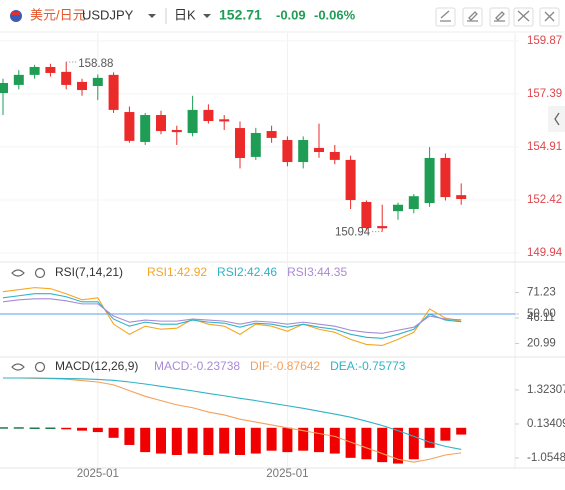  I want to click on y-tick-label: 20.99, so click(541, 343).